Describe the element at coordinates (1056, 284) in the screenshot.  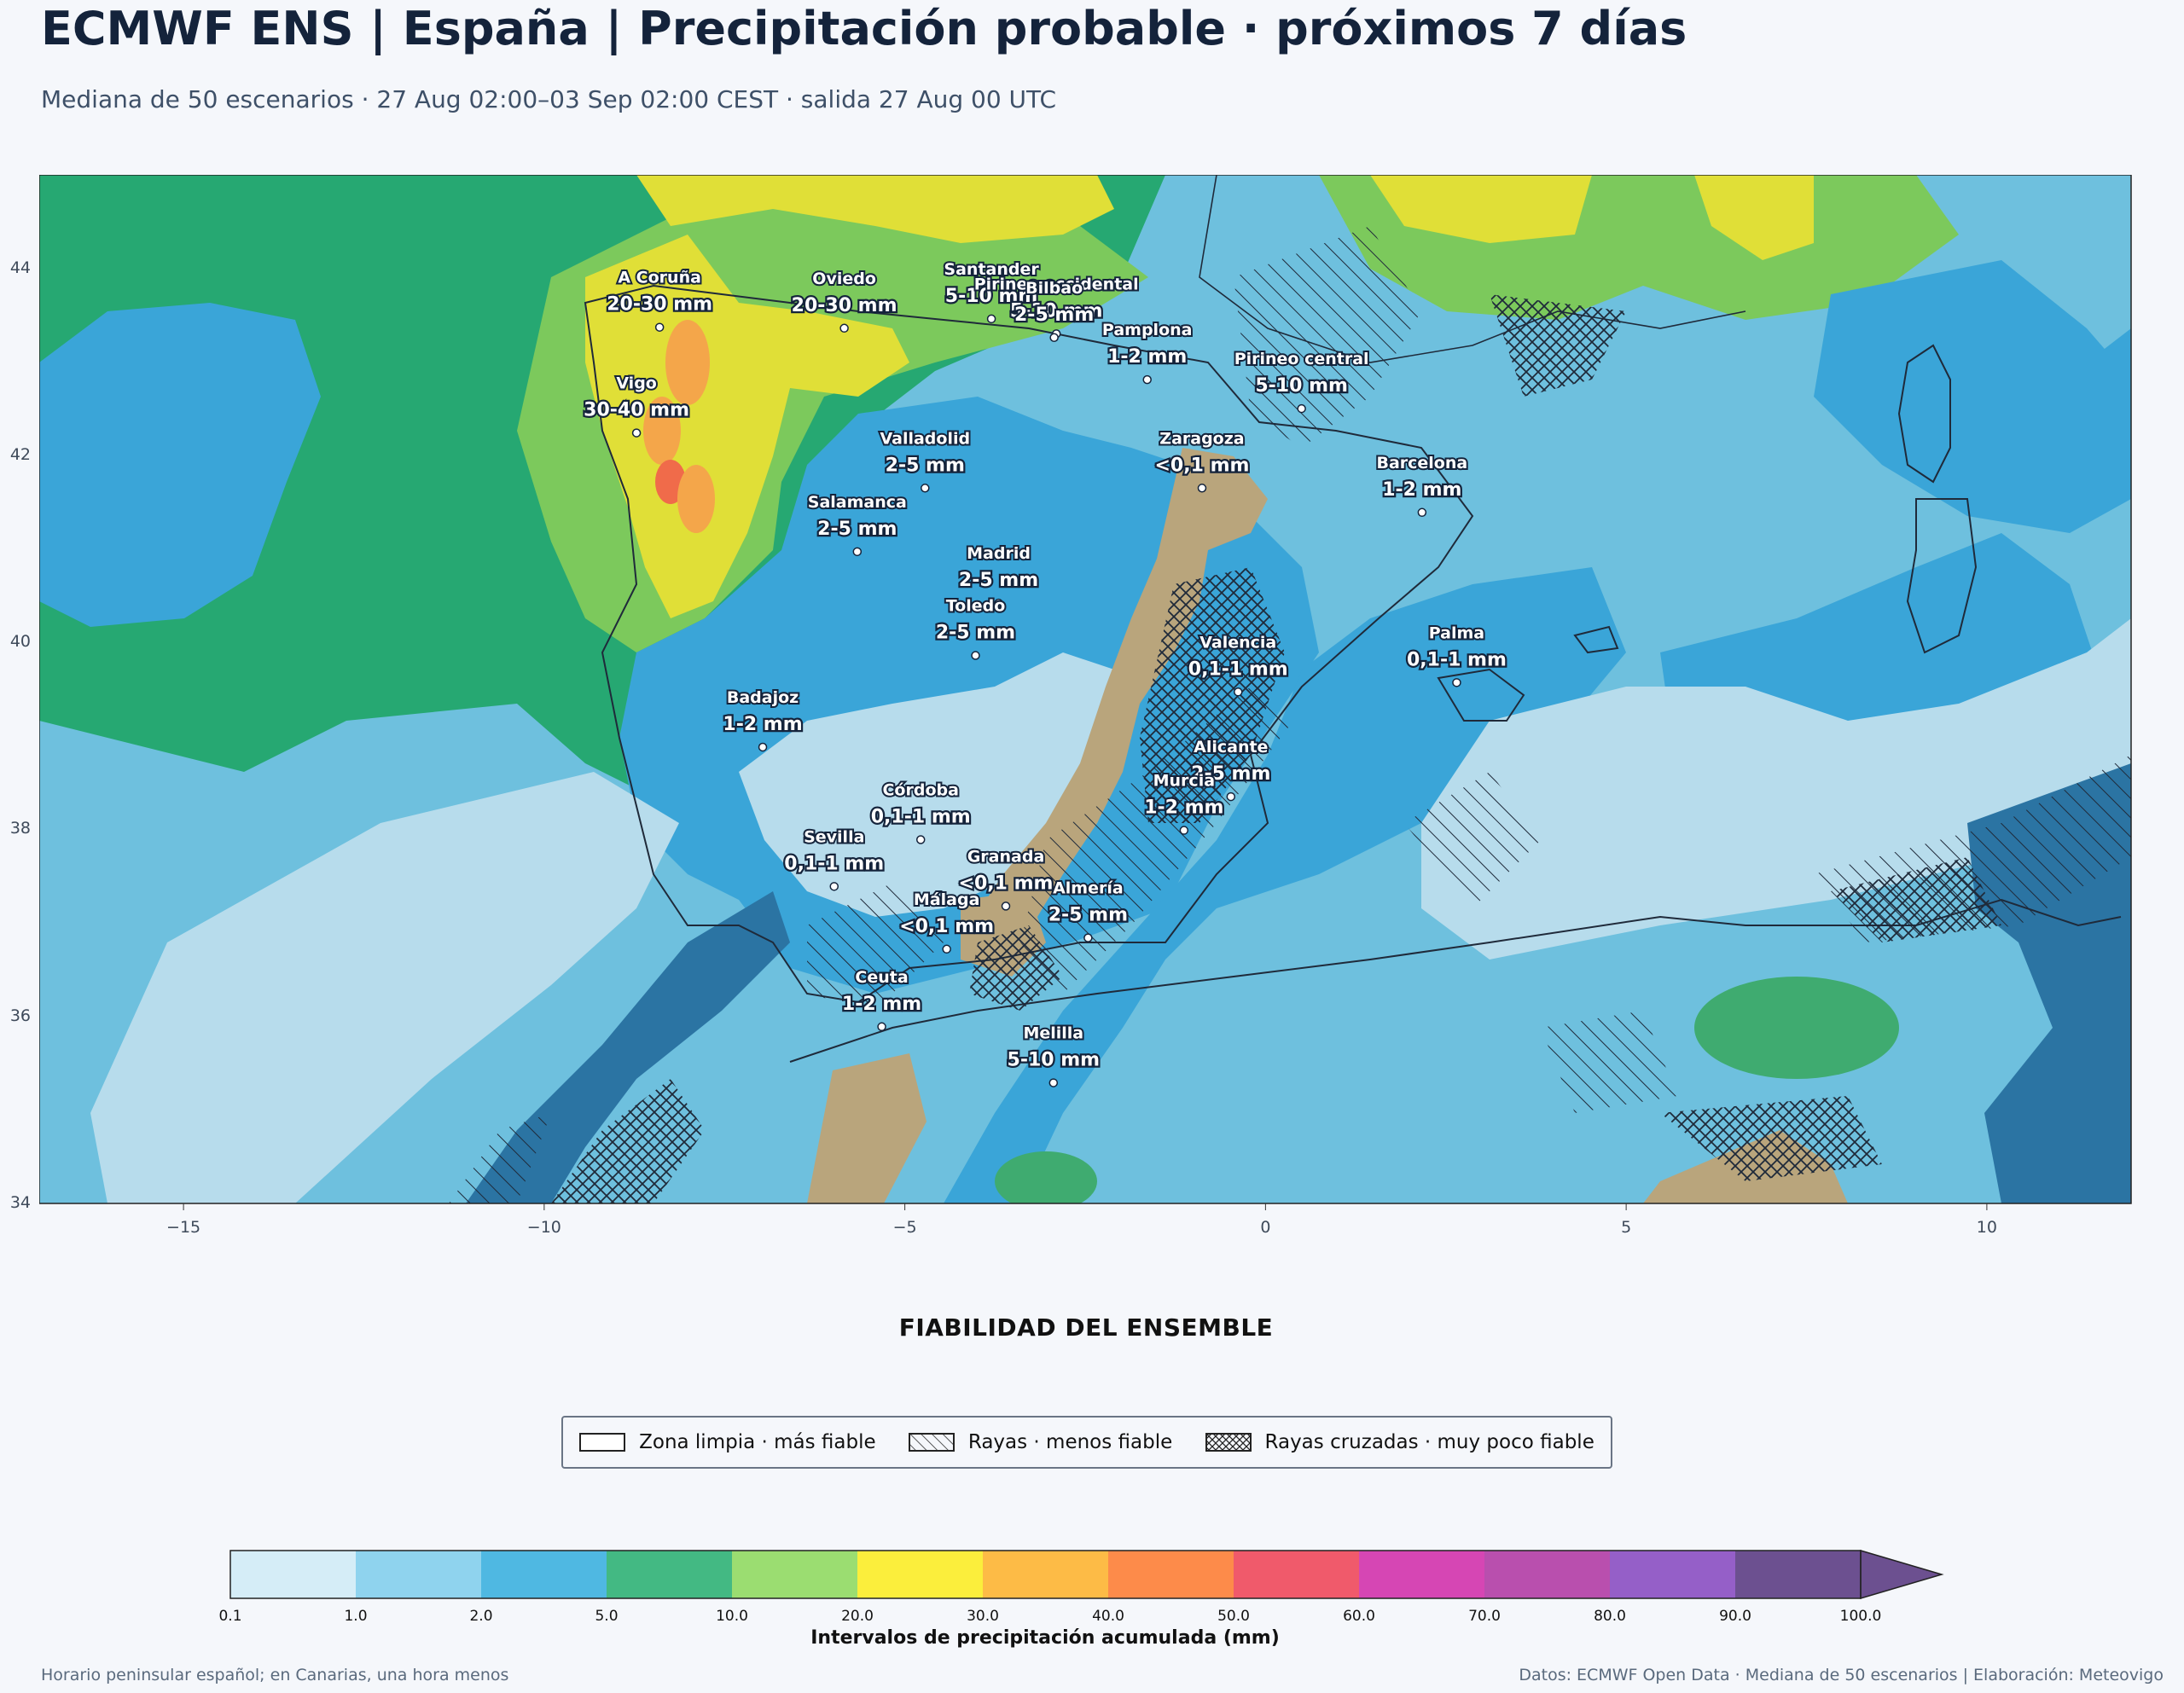
I see `city-name: Pirineo occidental` at that location.